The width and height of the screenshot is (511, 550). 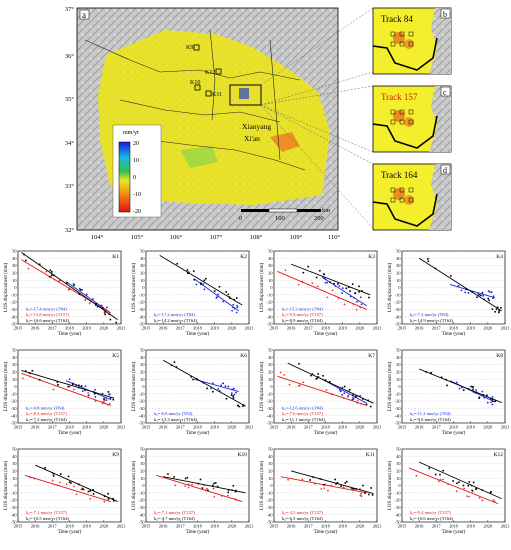 What do you see at coordinates (284, 214) in the screenshot?
I see `scale-bar: 0 100 200 km` at bounding box center [284, 214].